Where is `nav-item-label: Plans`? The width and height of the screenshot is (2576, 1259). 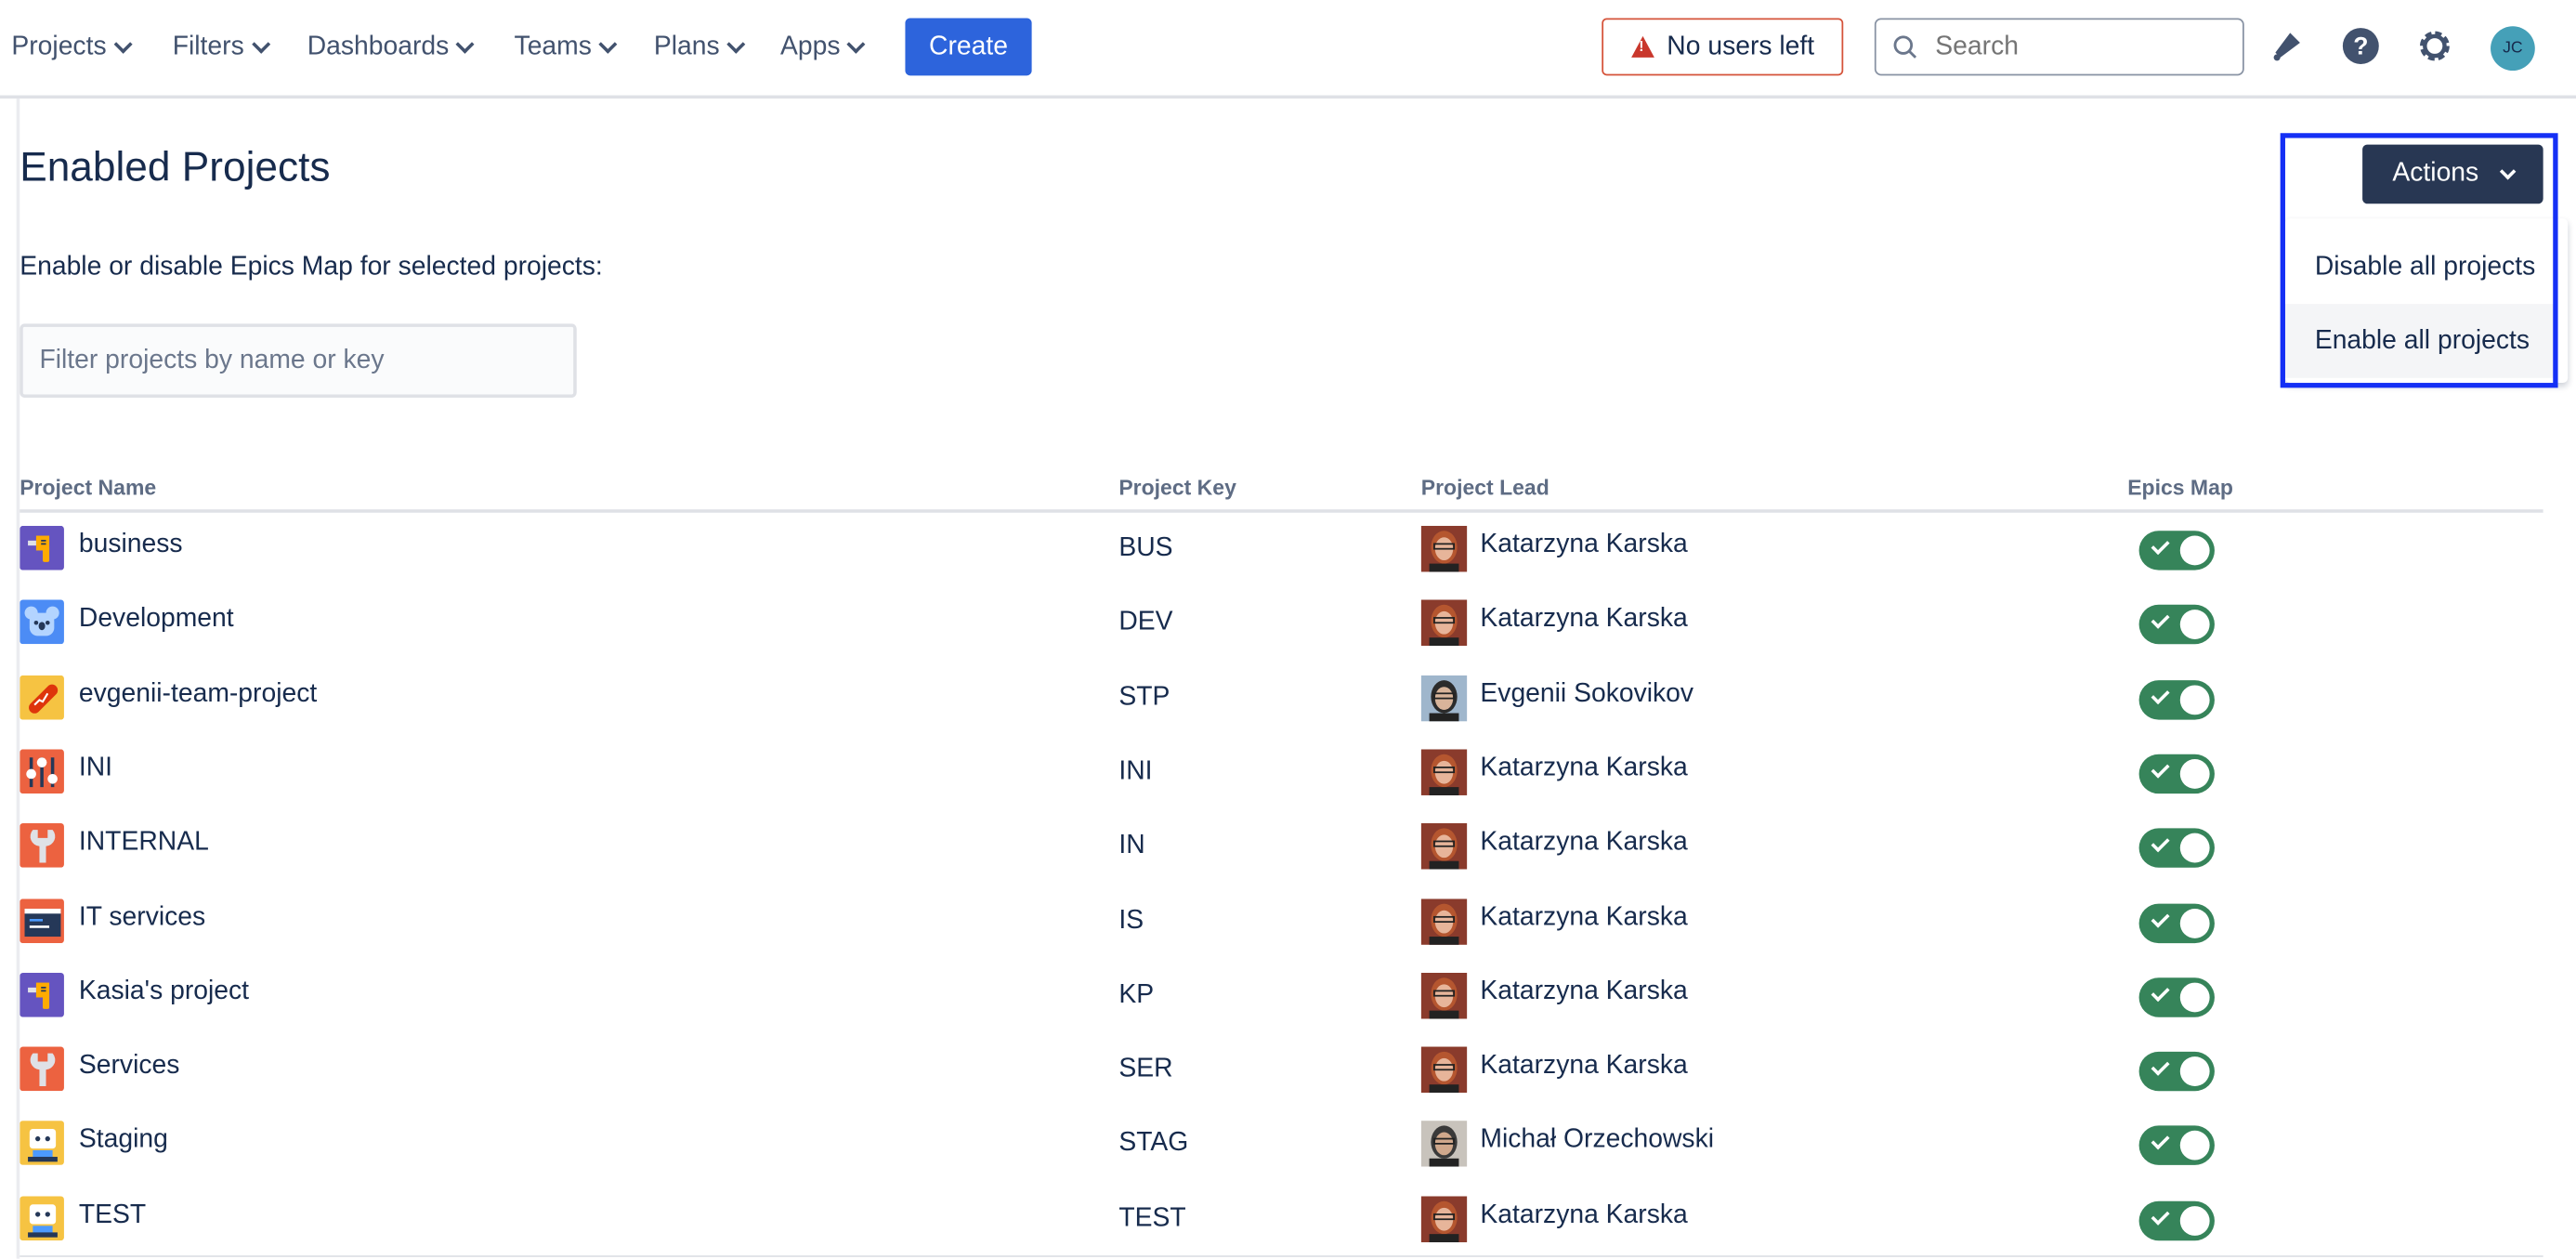 nav-item-label: Plans is located at coordinates (686, 47).